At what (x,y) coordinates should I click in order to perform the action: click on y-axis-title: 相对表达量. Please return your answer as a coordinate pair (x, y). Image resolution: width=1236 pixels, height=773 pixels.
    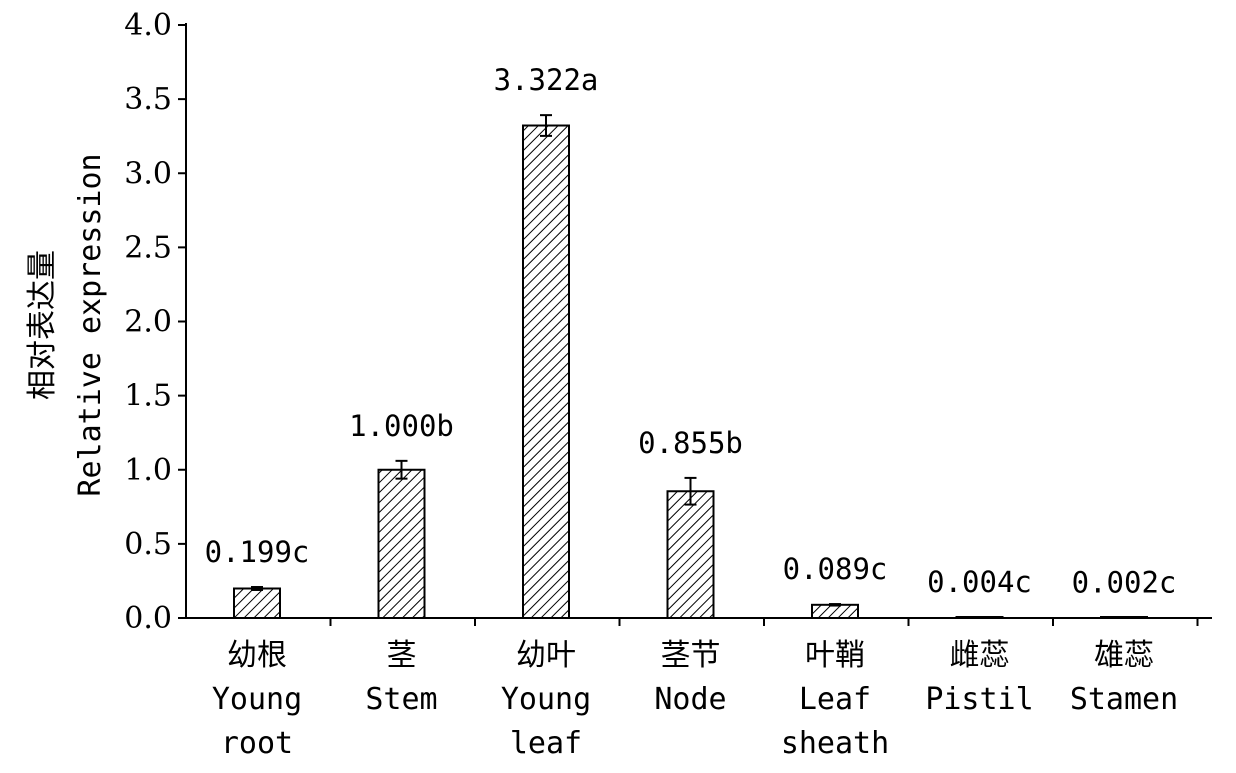
    Looking at the image, I should click on (42, 325).